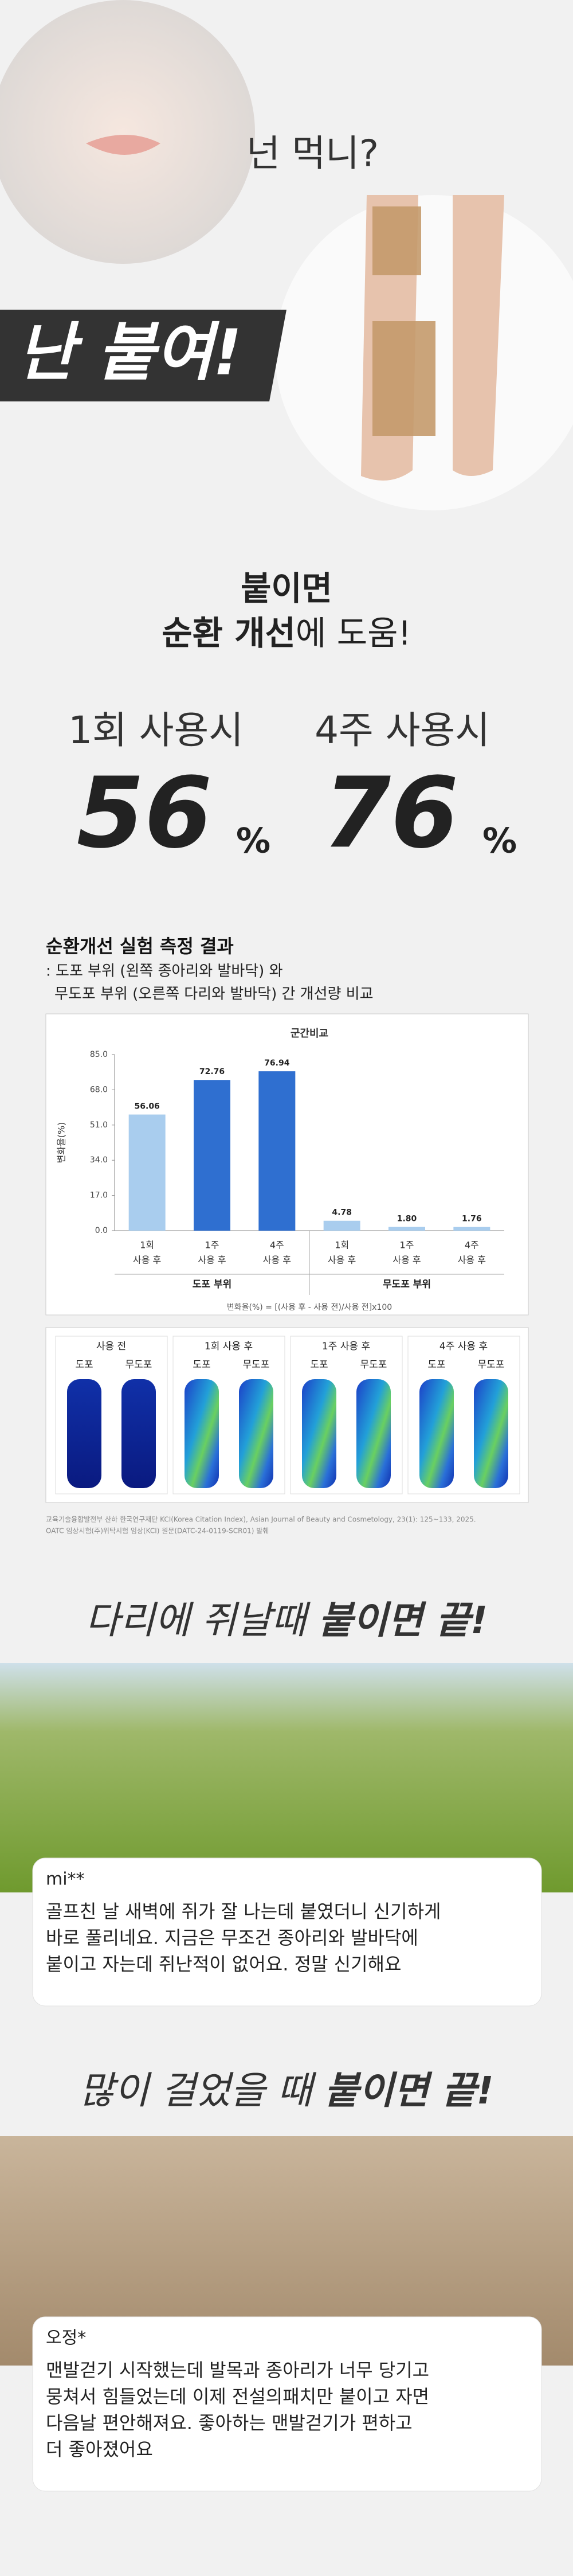 The width and height of the screenshot is (573, 2576). I want to click on y-tick-label: 51.0, so click(99, 1125).